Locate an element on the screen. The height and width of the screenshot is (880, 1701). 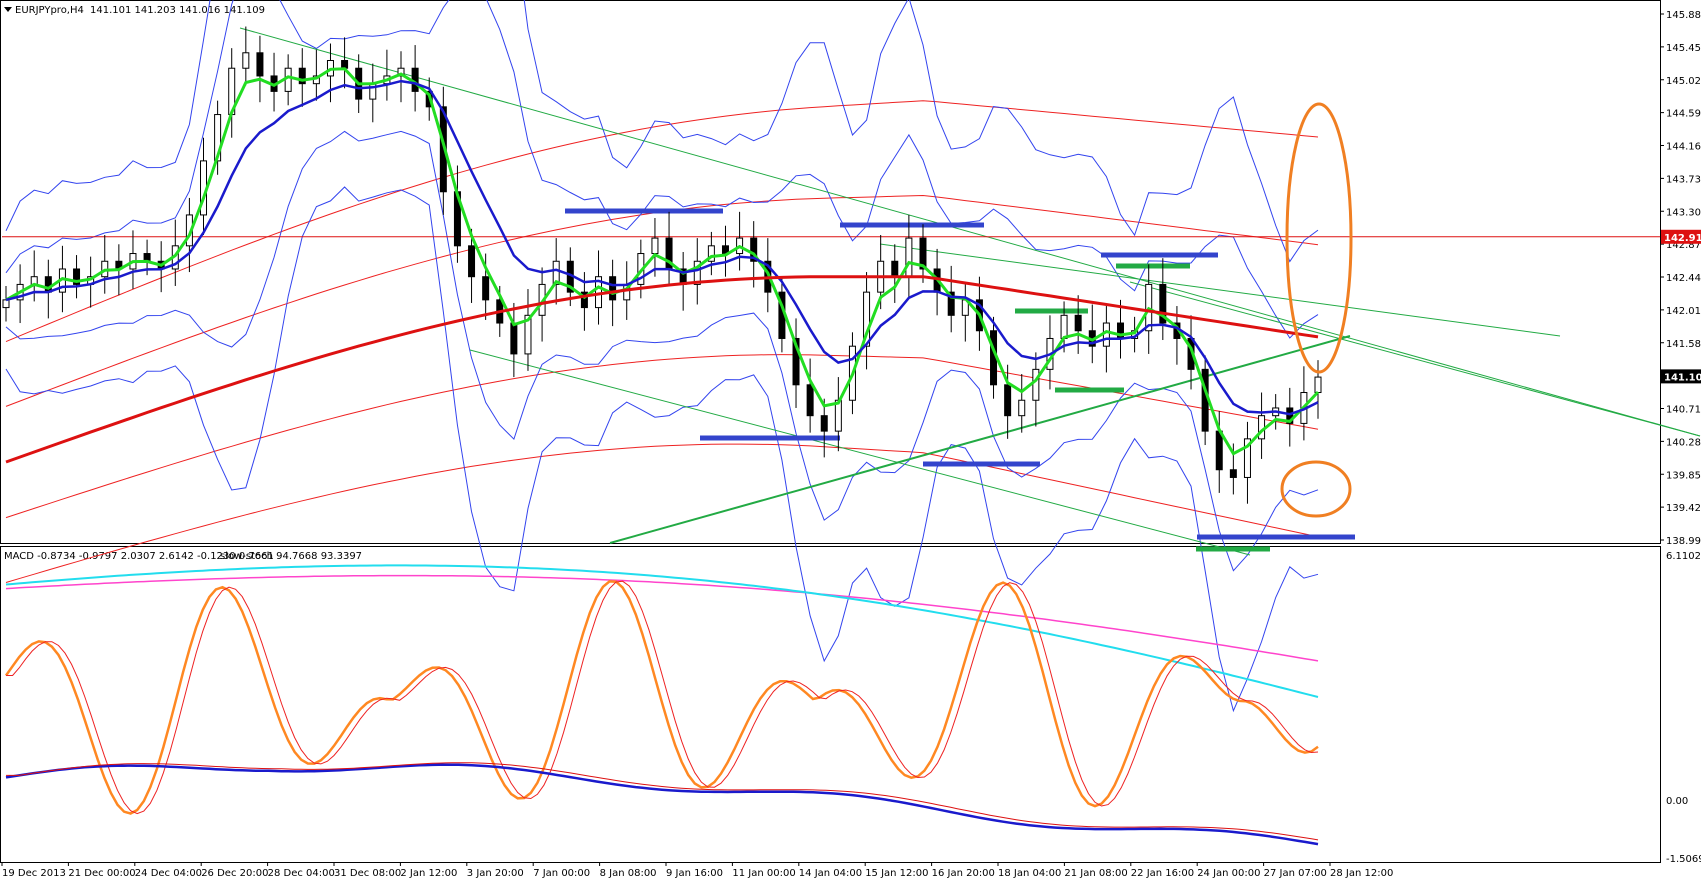
y-tick-label: 140.710 is located at coordinates (1683, 410).